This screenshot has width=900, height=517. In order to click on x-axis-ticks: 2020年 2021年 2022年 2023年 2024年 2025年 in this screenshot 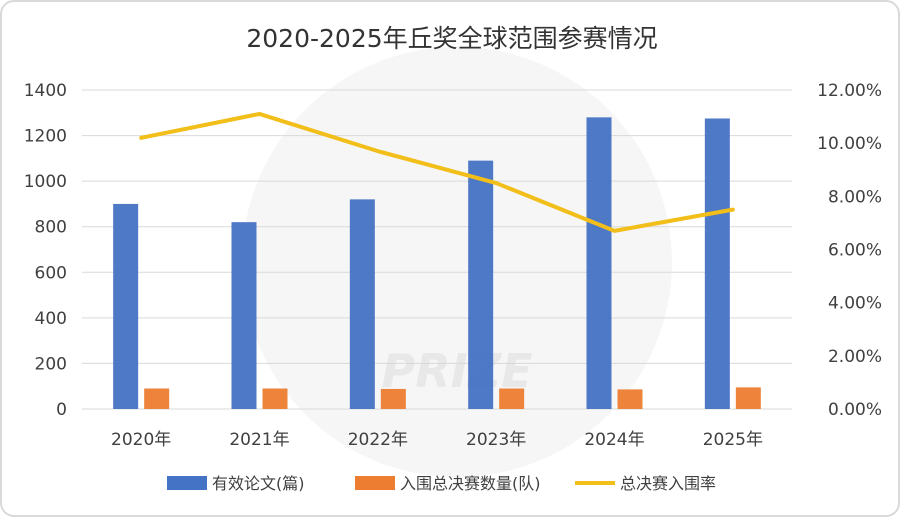, I will do `click(437, 440)`.